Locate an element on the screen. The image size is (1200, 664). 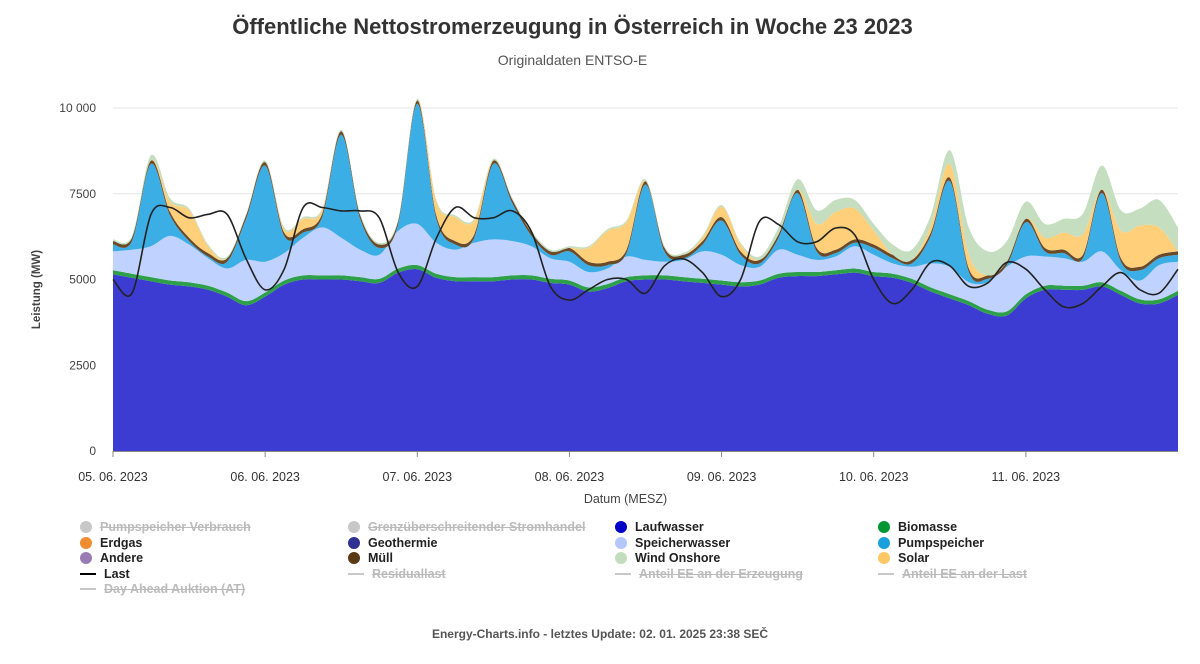
legend-item-geothermie: Geothermie is located at coordinates (392, 543).